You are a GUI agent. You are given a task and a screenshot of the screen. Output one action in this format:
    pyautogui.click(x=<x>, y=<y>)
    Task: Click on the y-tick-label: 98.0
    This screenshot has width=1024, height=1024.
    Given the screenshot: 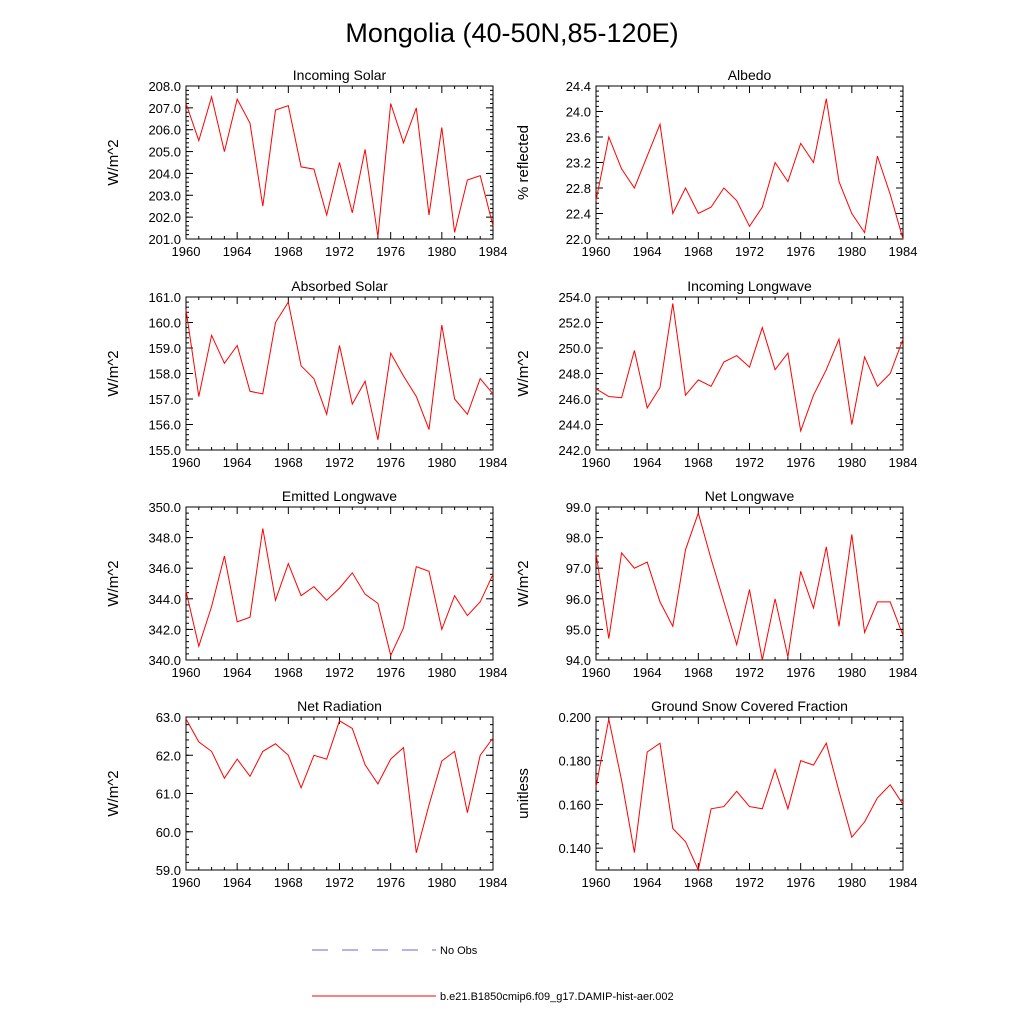 What is the action you would take?
    pyautogui.click(x=578, y=538)
    